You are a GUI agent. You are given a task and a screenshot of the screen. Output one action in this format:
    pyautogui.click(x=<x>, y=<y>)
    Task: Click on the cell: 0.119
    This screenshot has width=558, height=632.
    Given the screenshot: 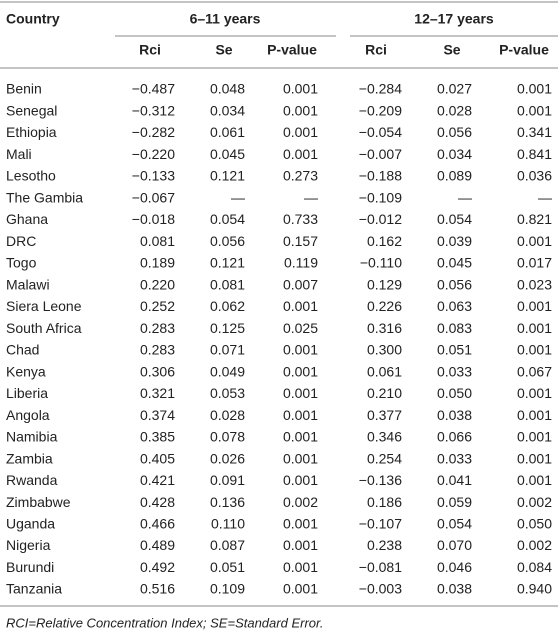 What is the action you would take?
    pyautogui.click(x=301, y=263)
    